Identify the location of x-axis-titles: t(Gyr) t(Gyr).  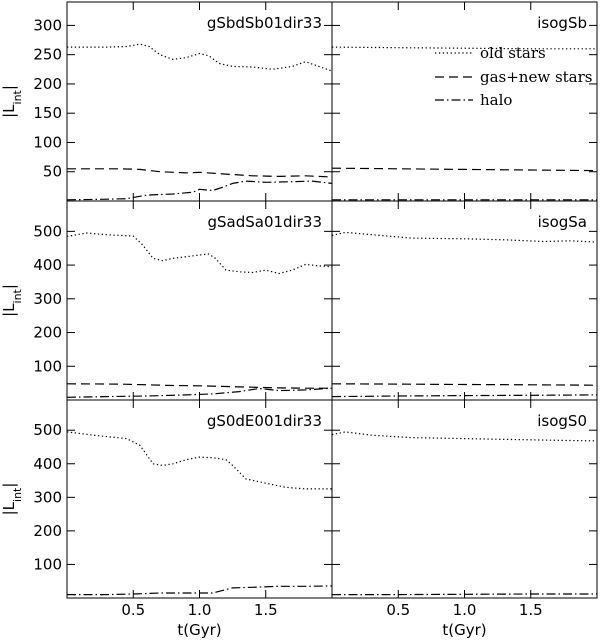
(331, 630).